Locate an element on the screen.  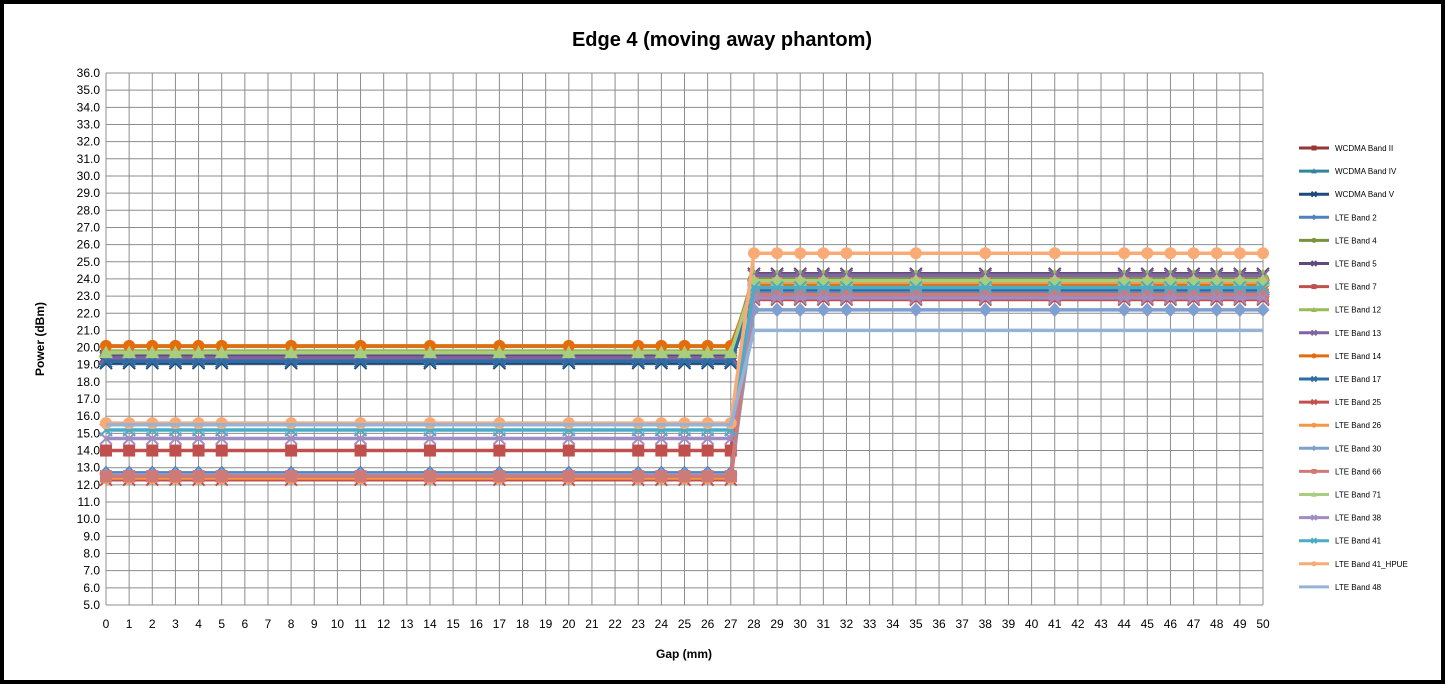
legend-label: LTE Band 13 is located at coordinates (1358, 333).